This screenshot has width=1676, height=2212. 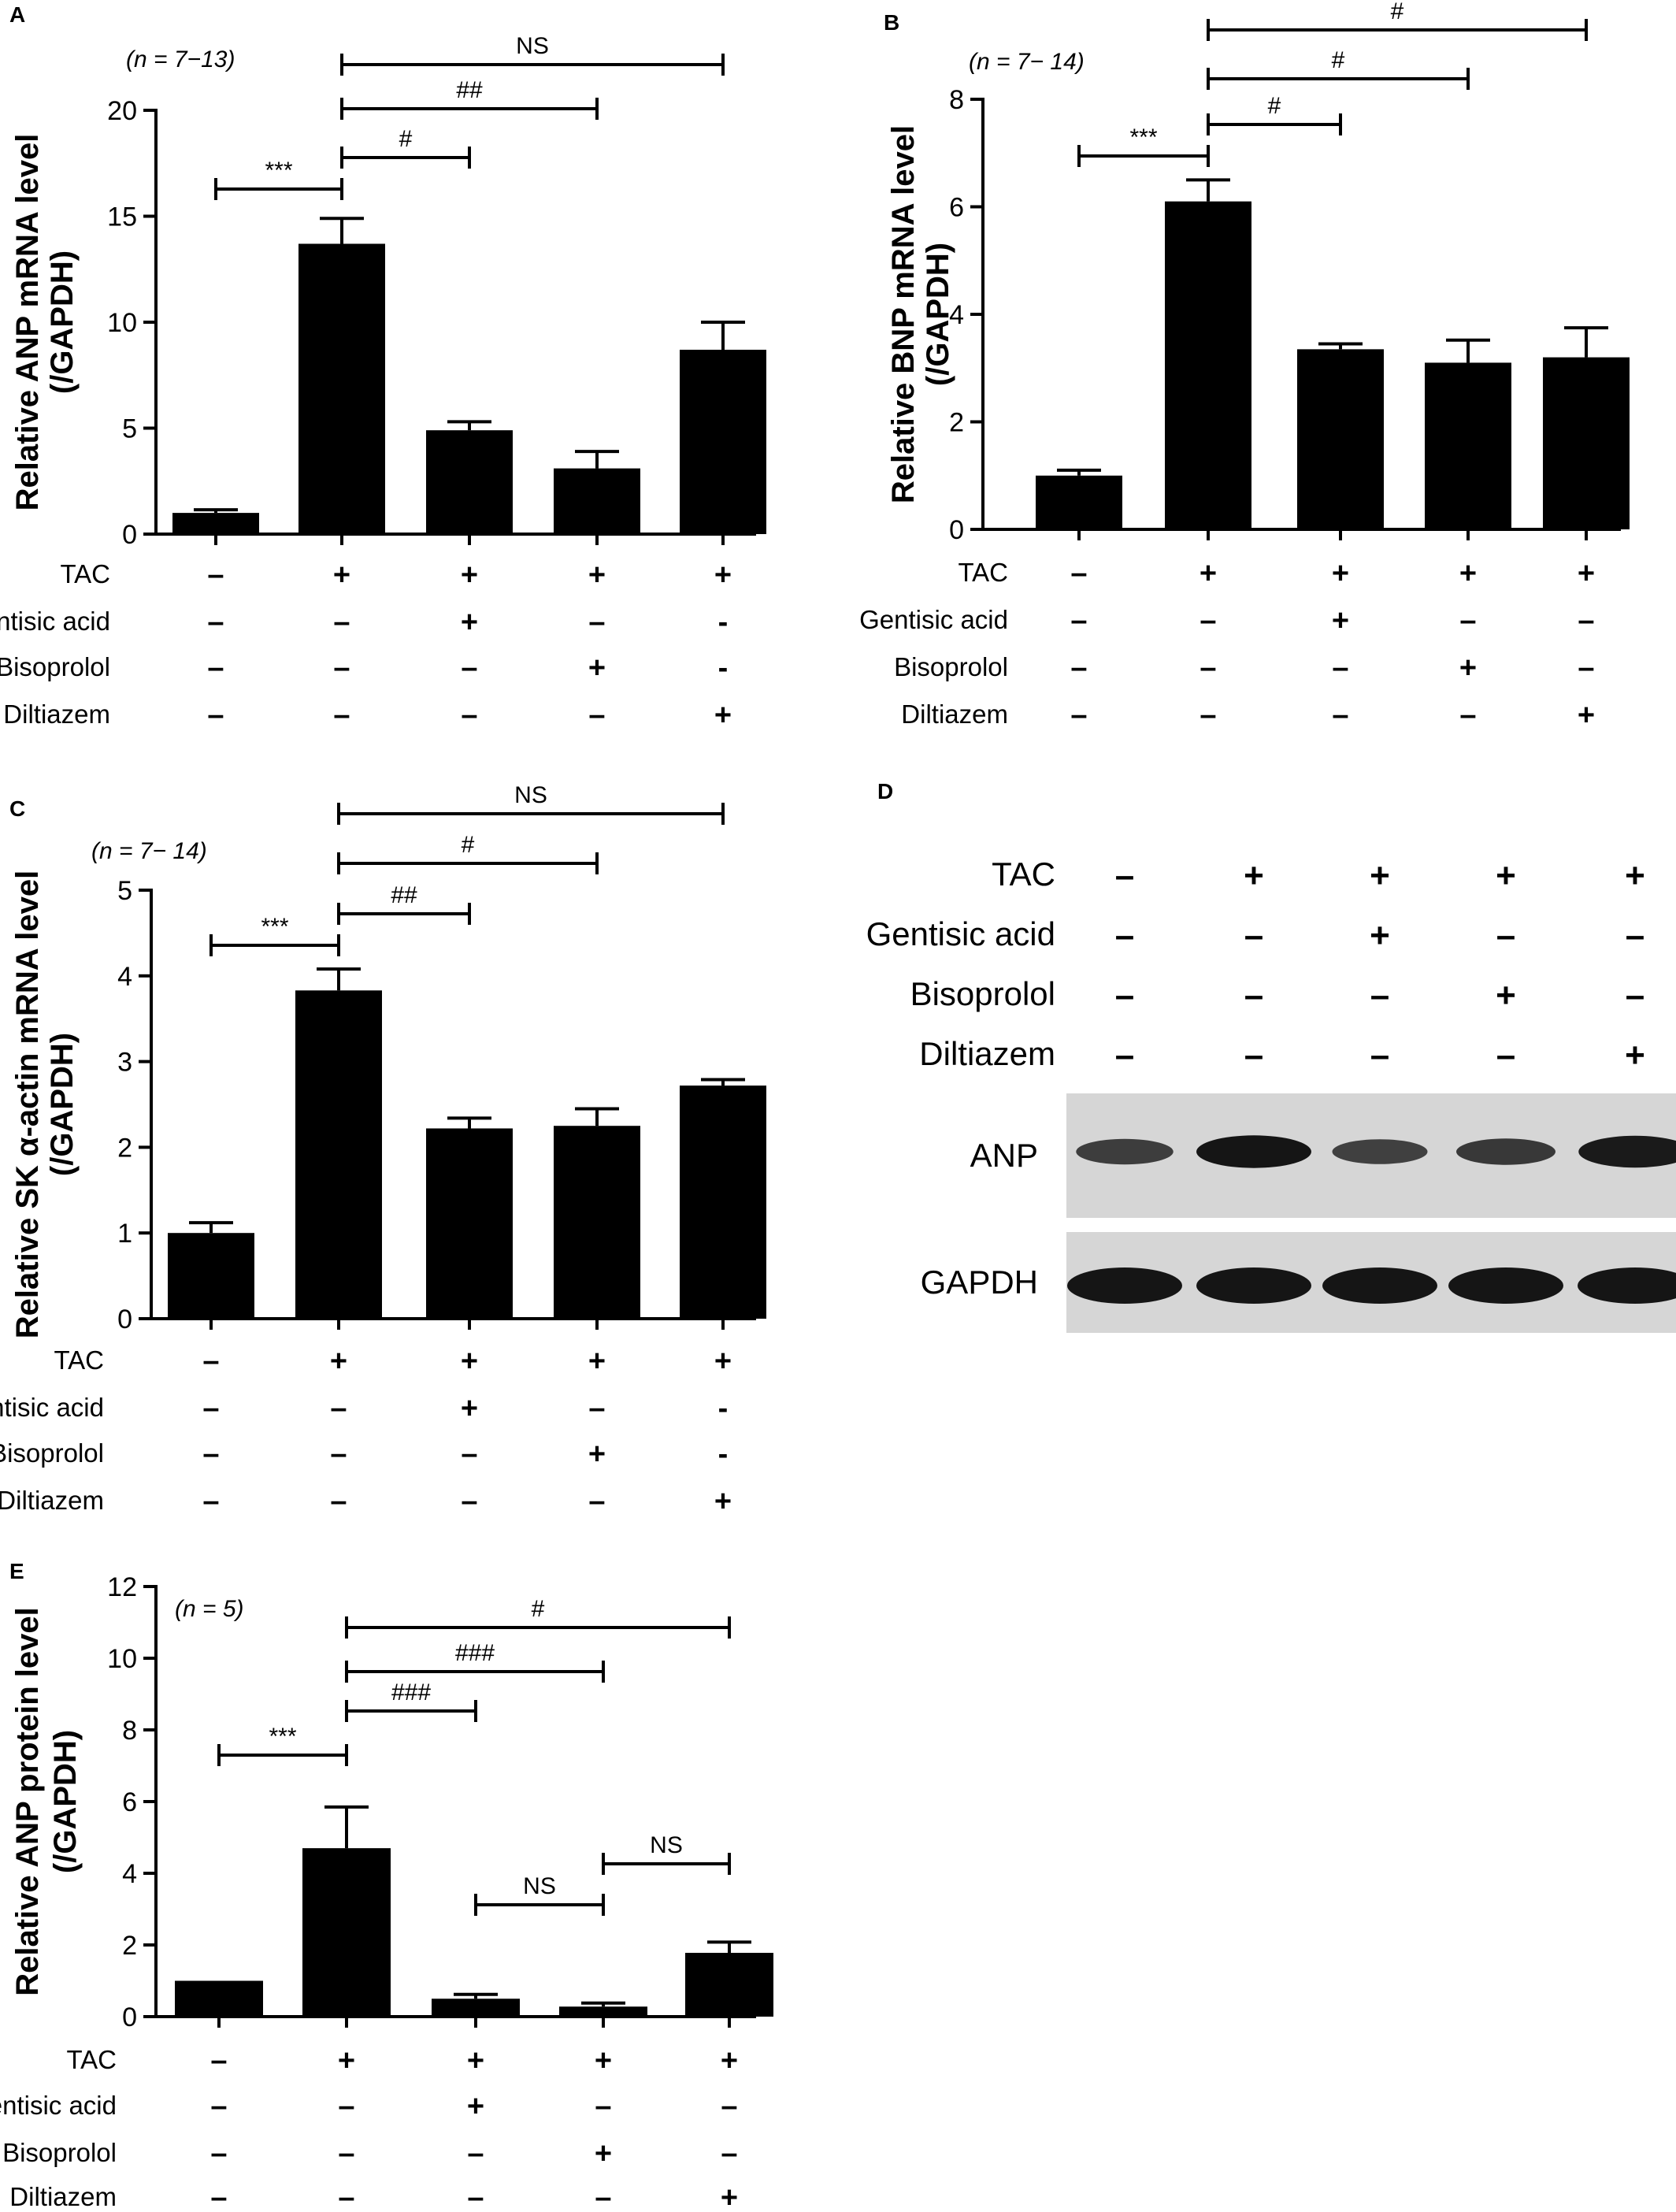 What do you see at coordinates (406, 139) in the screenshot?
I see `significance-label: #` at bounding box center [406, 139].